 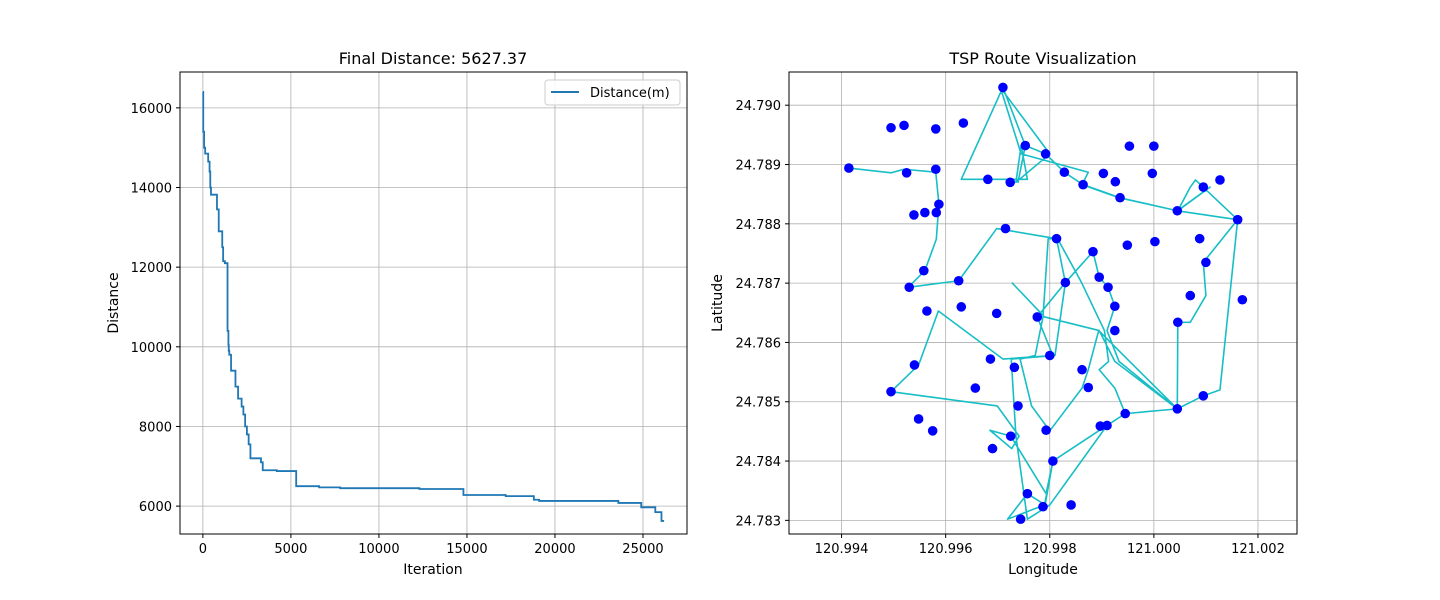 I want to click on distance-chart-legend: Distance(m), so click(x=612, y=92).